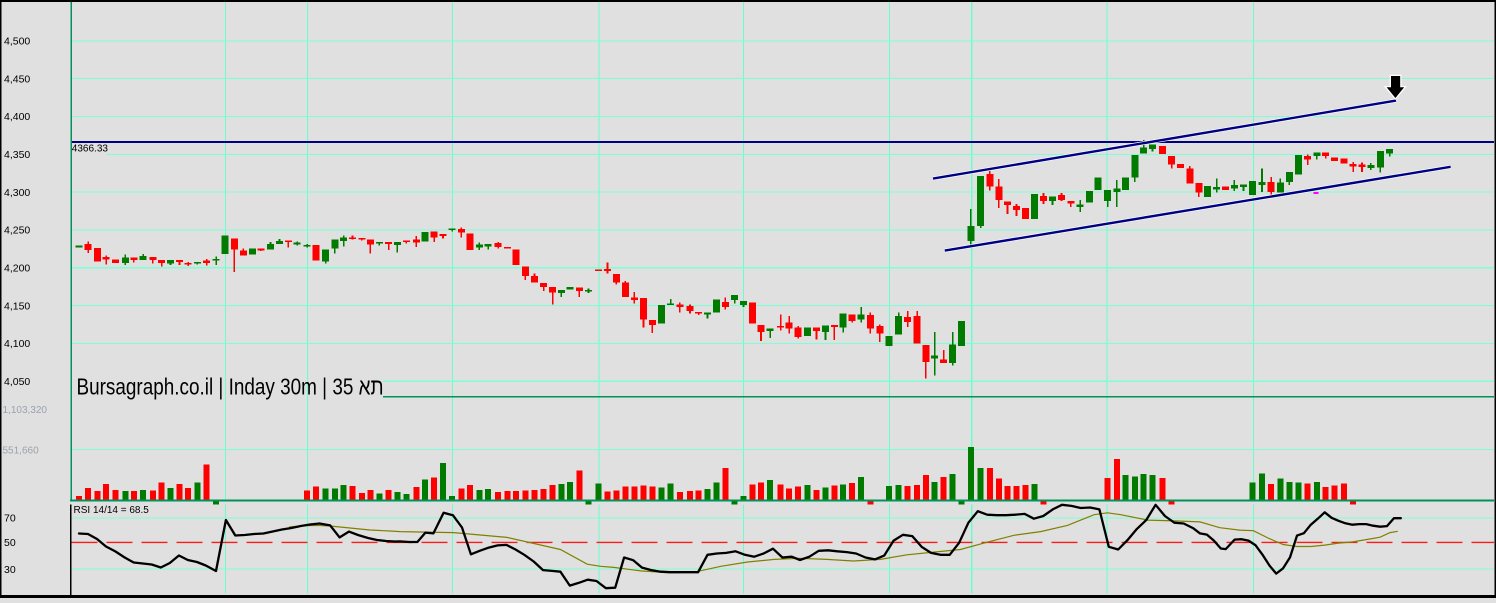 This screenshot has width=1496, height=603. What do you see at coordinates (25, 410) in the screenshot?
I see `svg-text: 1,103,320` at bounding box center [25, 410].